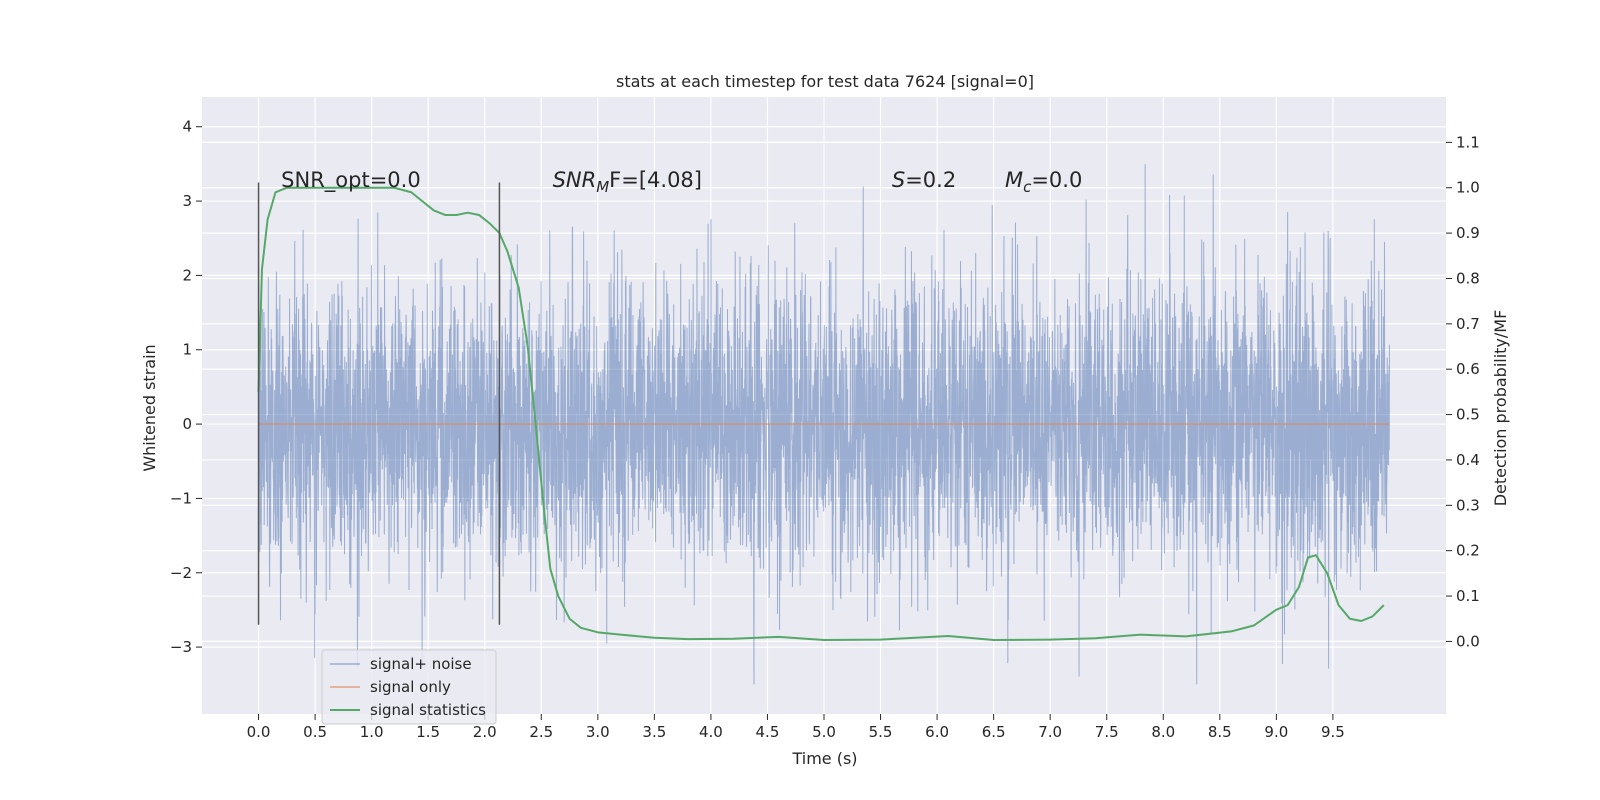 This screenshot has width=1600, height=800. What do you see at coordinates (421, 664) in the screenshot?
I see `legend-entry-label: signal+ noise` at bounding box center [421, 664].